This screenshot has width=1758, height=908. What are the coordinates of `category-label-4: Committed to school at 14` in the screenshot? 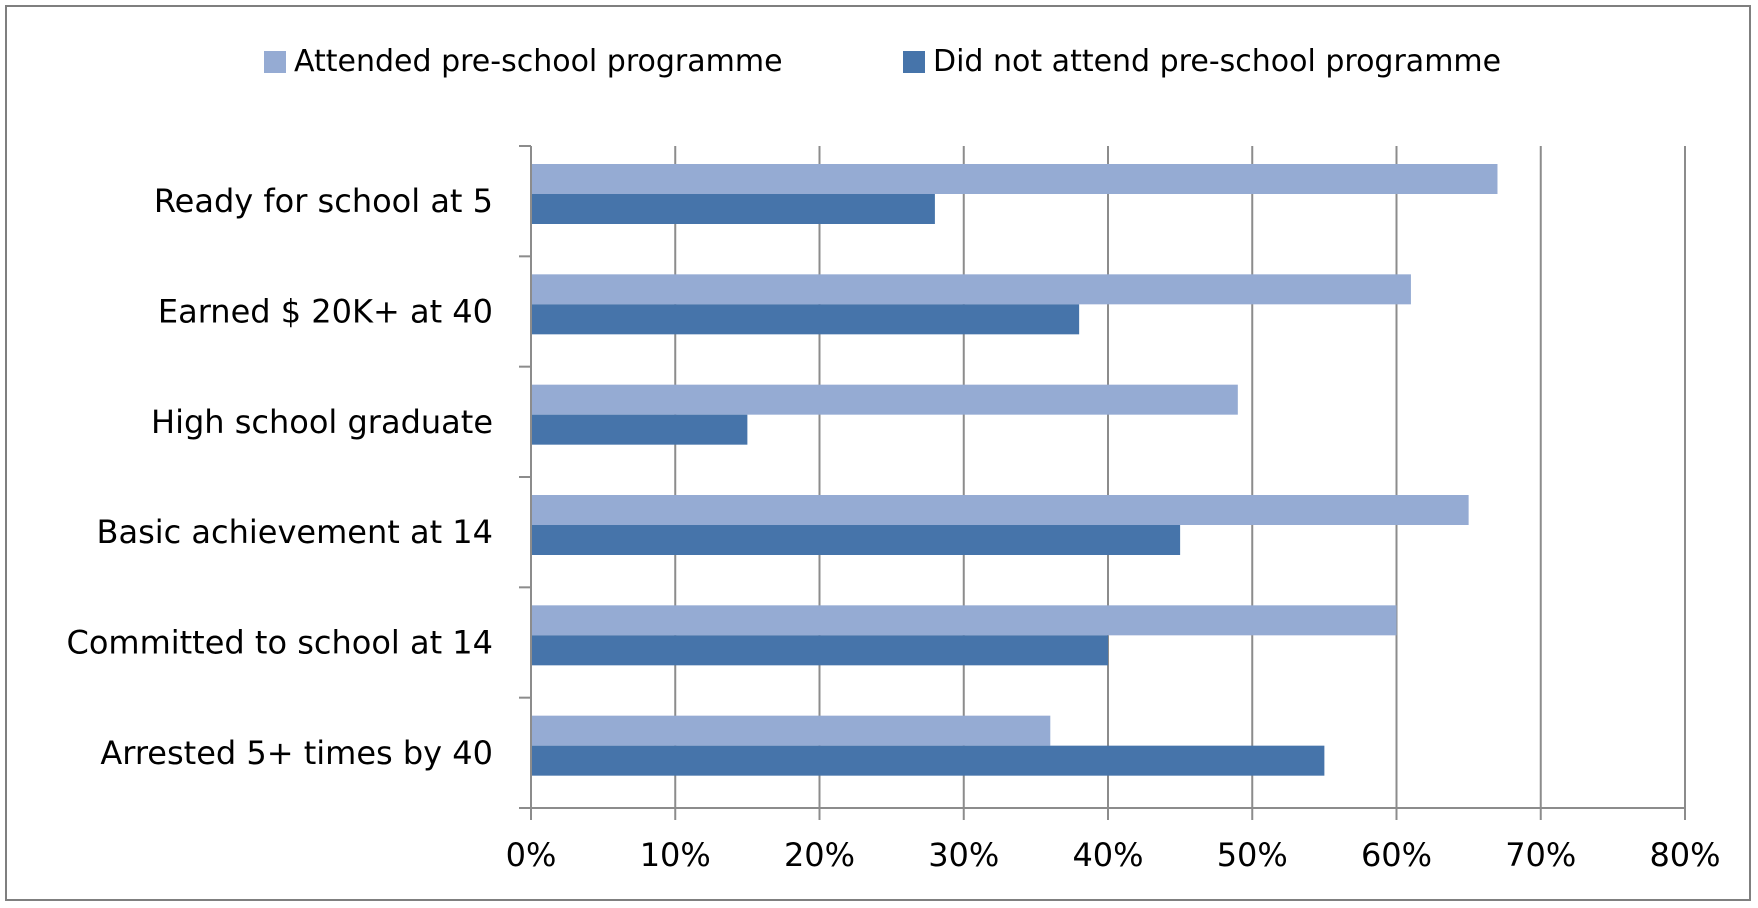 It's located at (279, 643).